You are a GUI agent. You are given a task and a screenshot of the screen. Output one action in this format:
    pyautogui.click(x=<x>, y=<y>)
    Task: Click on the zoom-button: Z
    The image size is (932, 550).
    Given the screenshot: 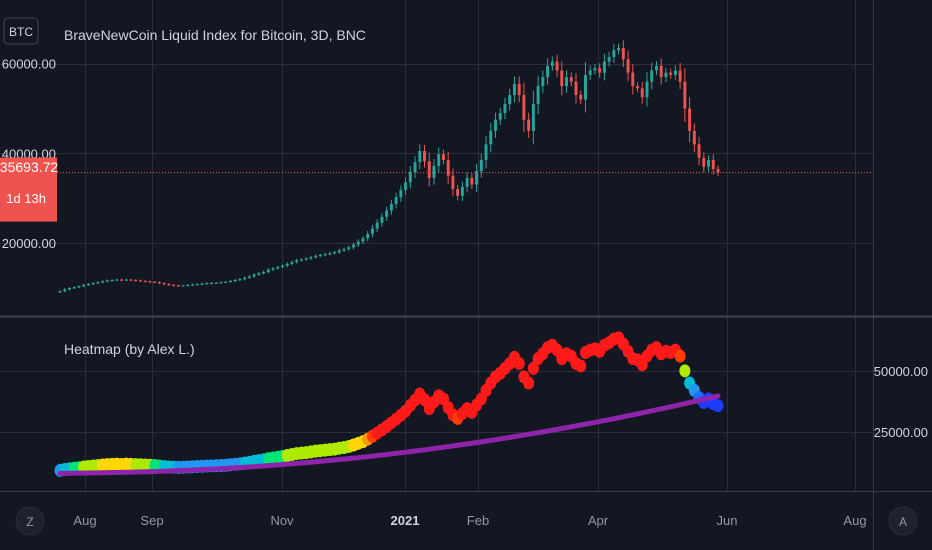 What is the action you would take?
    pyautogui.click(x=30, y=521)
    